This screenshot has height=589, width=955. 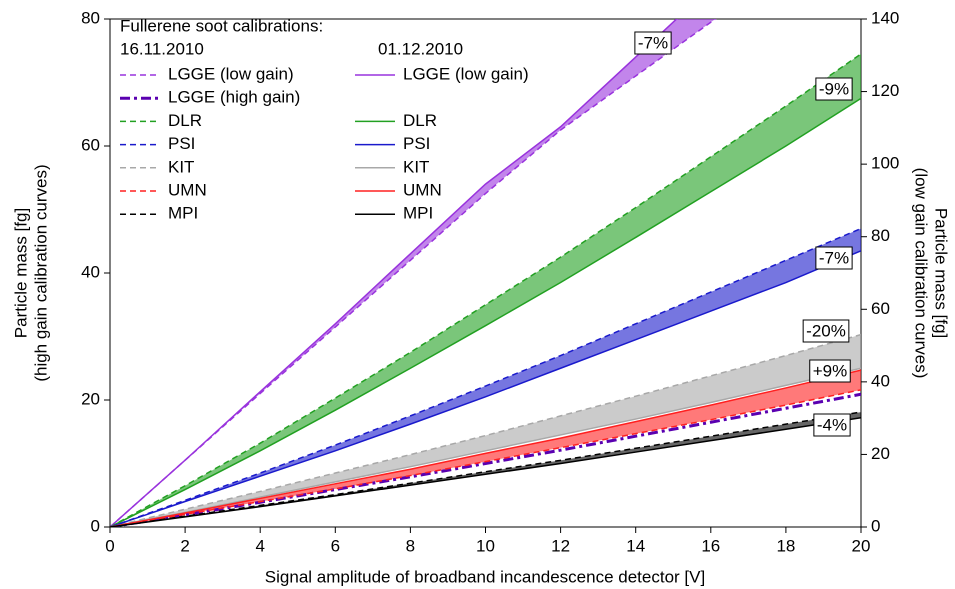 What do you see at coordinates (109, 545) in the screenshot?
I see `x-tick-label: 0` at bounding box center [109, 545].